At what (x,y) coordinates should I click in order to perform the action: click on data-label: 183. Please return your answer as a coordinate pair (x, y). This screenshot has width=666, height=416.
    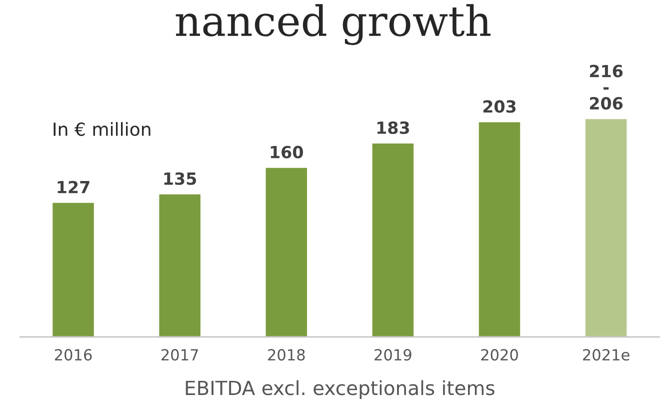
    Looking at the image, I should click on (393, 127).